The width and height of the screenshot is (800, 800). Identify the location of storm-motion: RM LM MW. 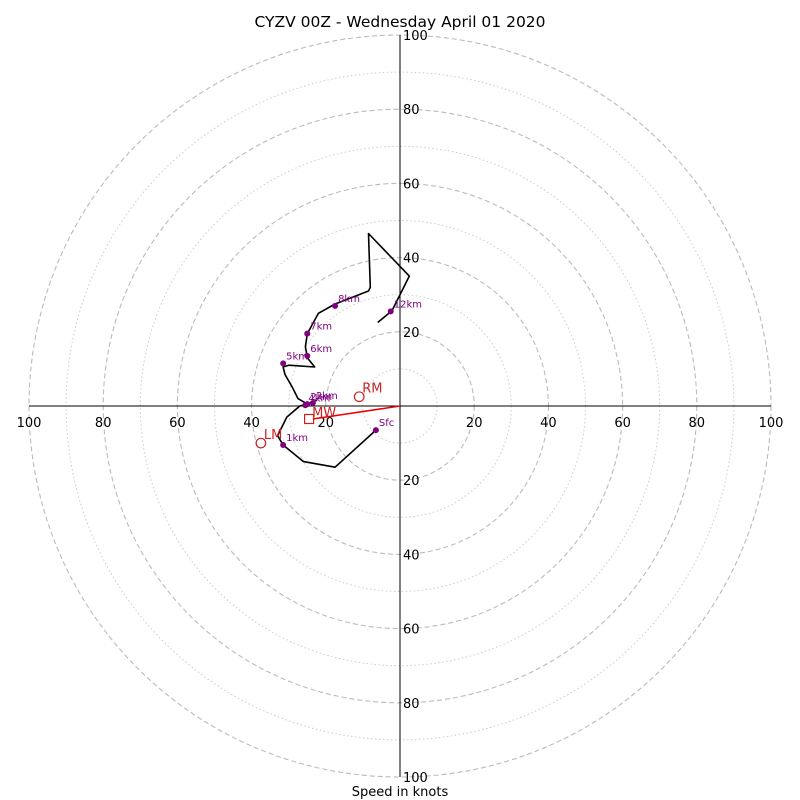
(328, 415).